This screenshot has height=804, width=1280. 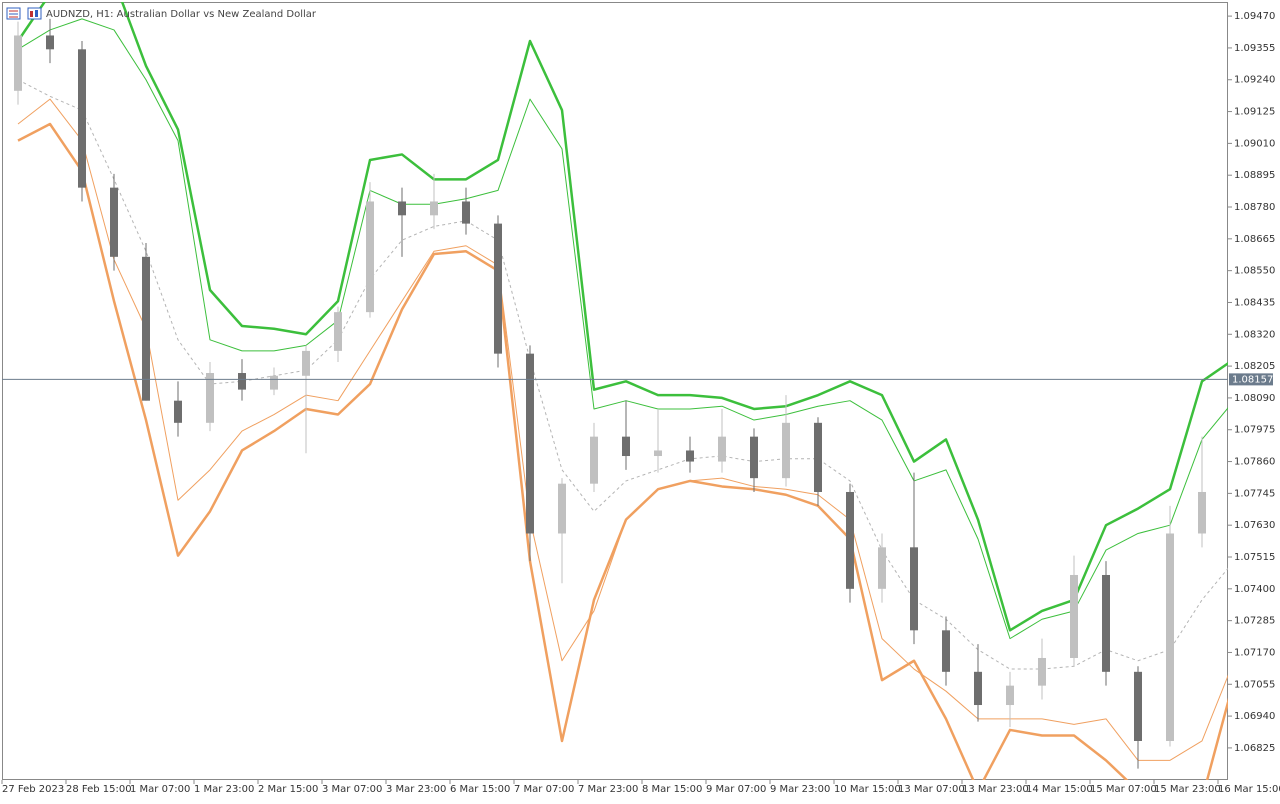 What do you see at coordinates (1254, 271) in the screenshot?
I see `y-tick-label: 1.08550` at bounding box center [1254, 271].